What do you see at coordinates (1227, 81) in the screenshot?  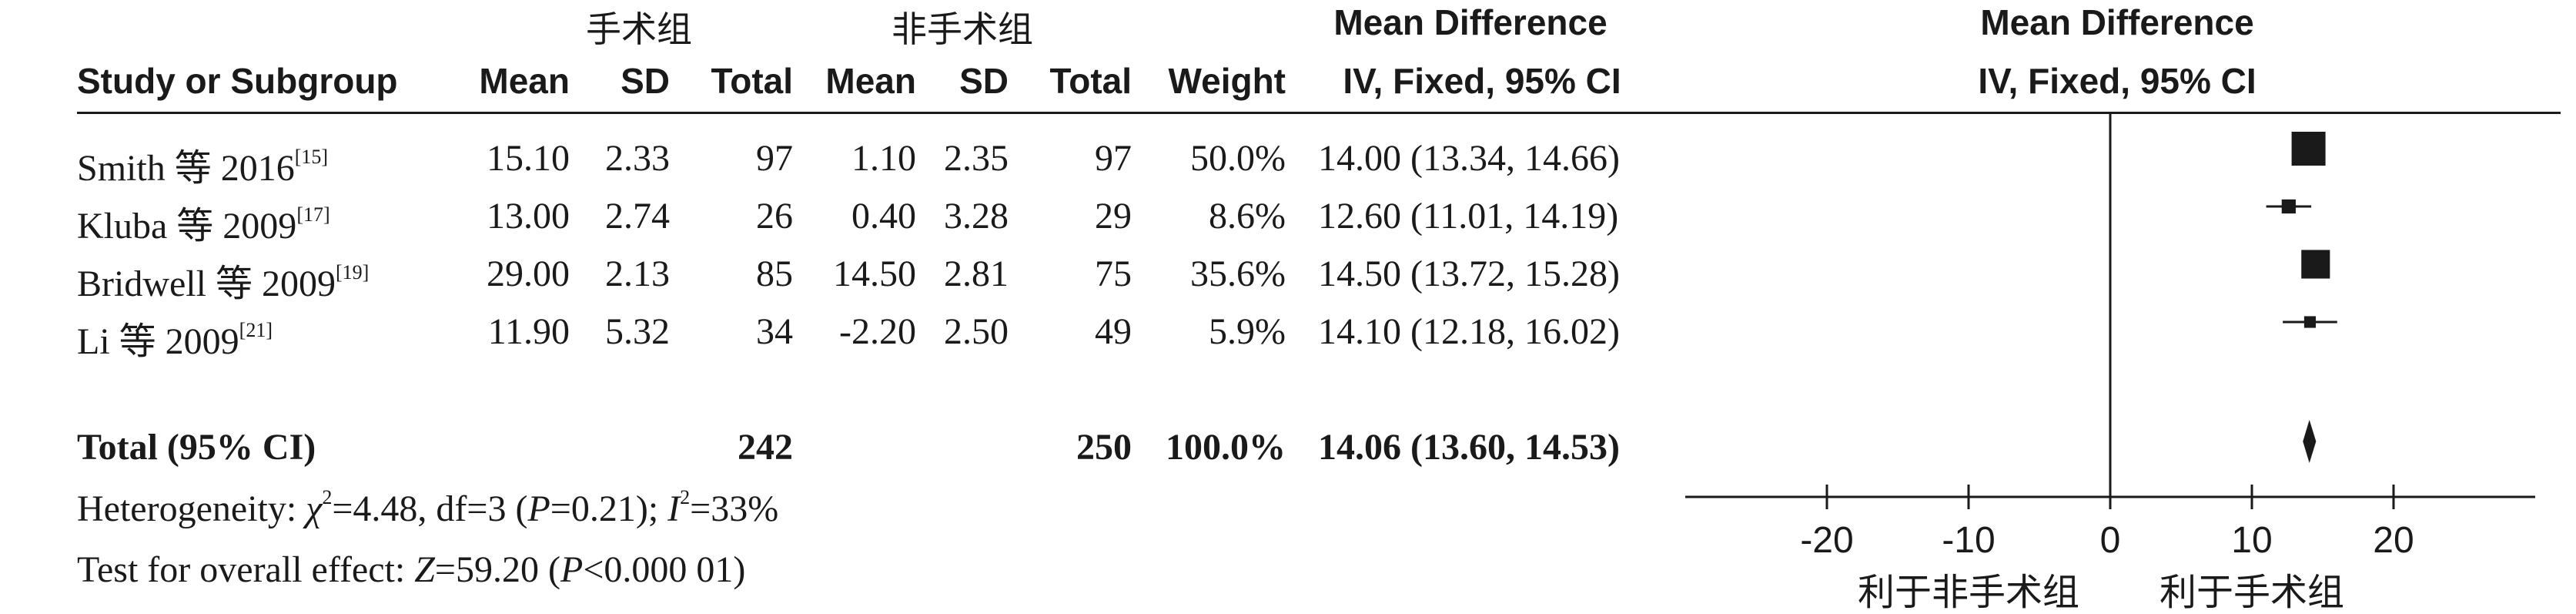 I see `col-weight: Weight` at bounding box center [1227, 81].